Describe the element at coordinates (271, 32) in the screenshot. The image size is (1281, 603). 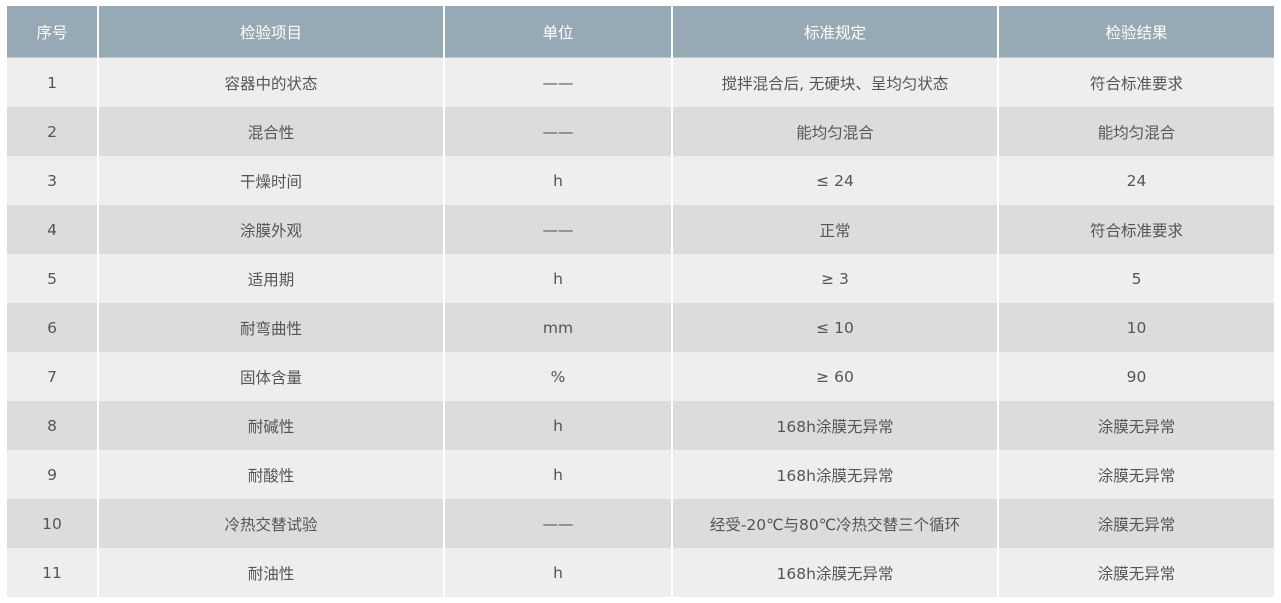
I see `header-item: 检验项目` at that location.